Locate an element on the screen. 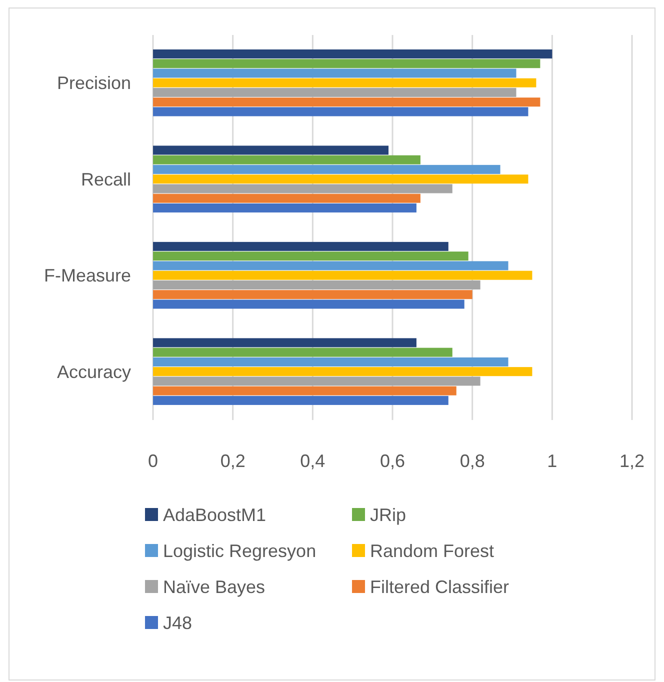 The height and width of the screenshot is (682, 664). y-tick-label: Accuracy is located at coordinates (93, 372).